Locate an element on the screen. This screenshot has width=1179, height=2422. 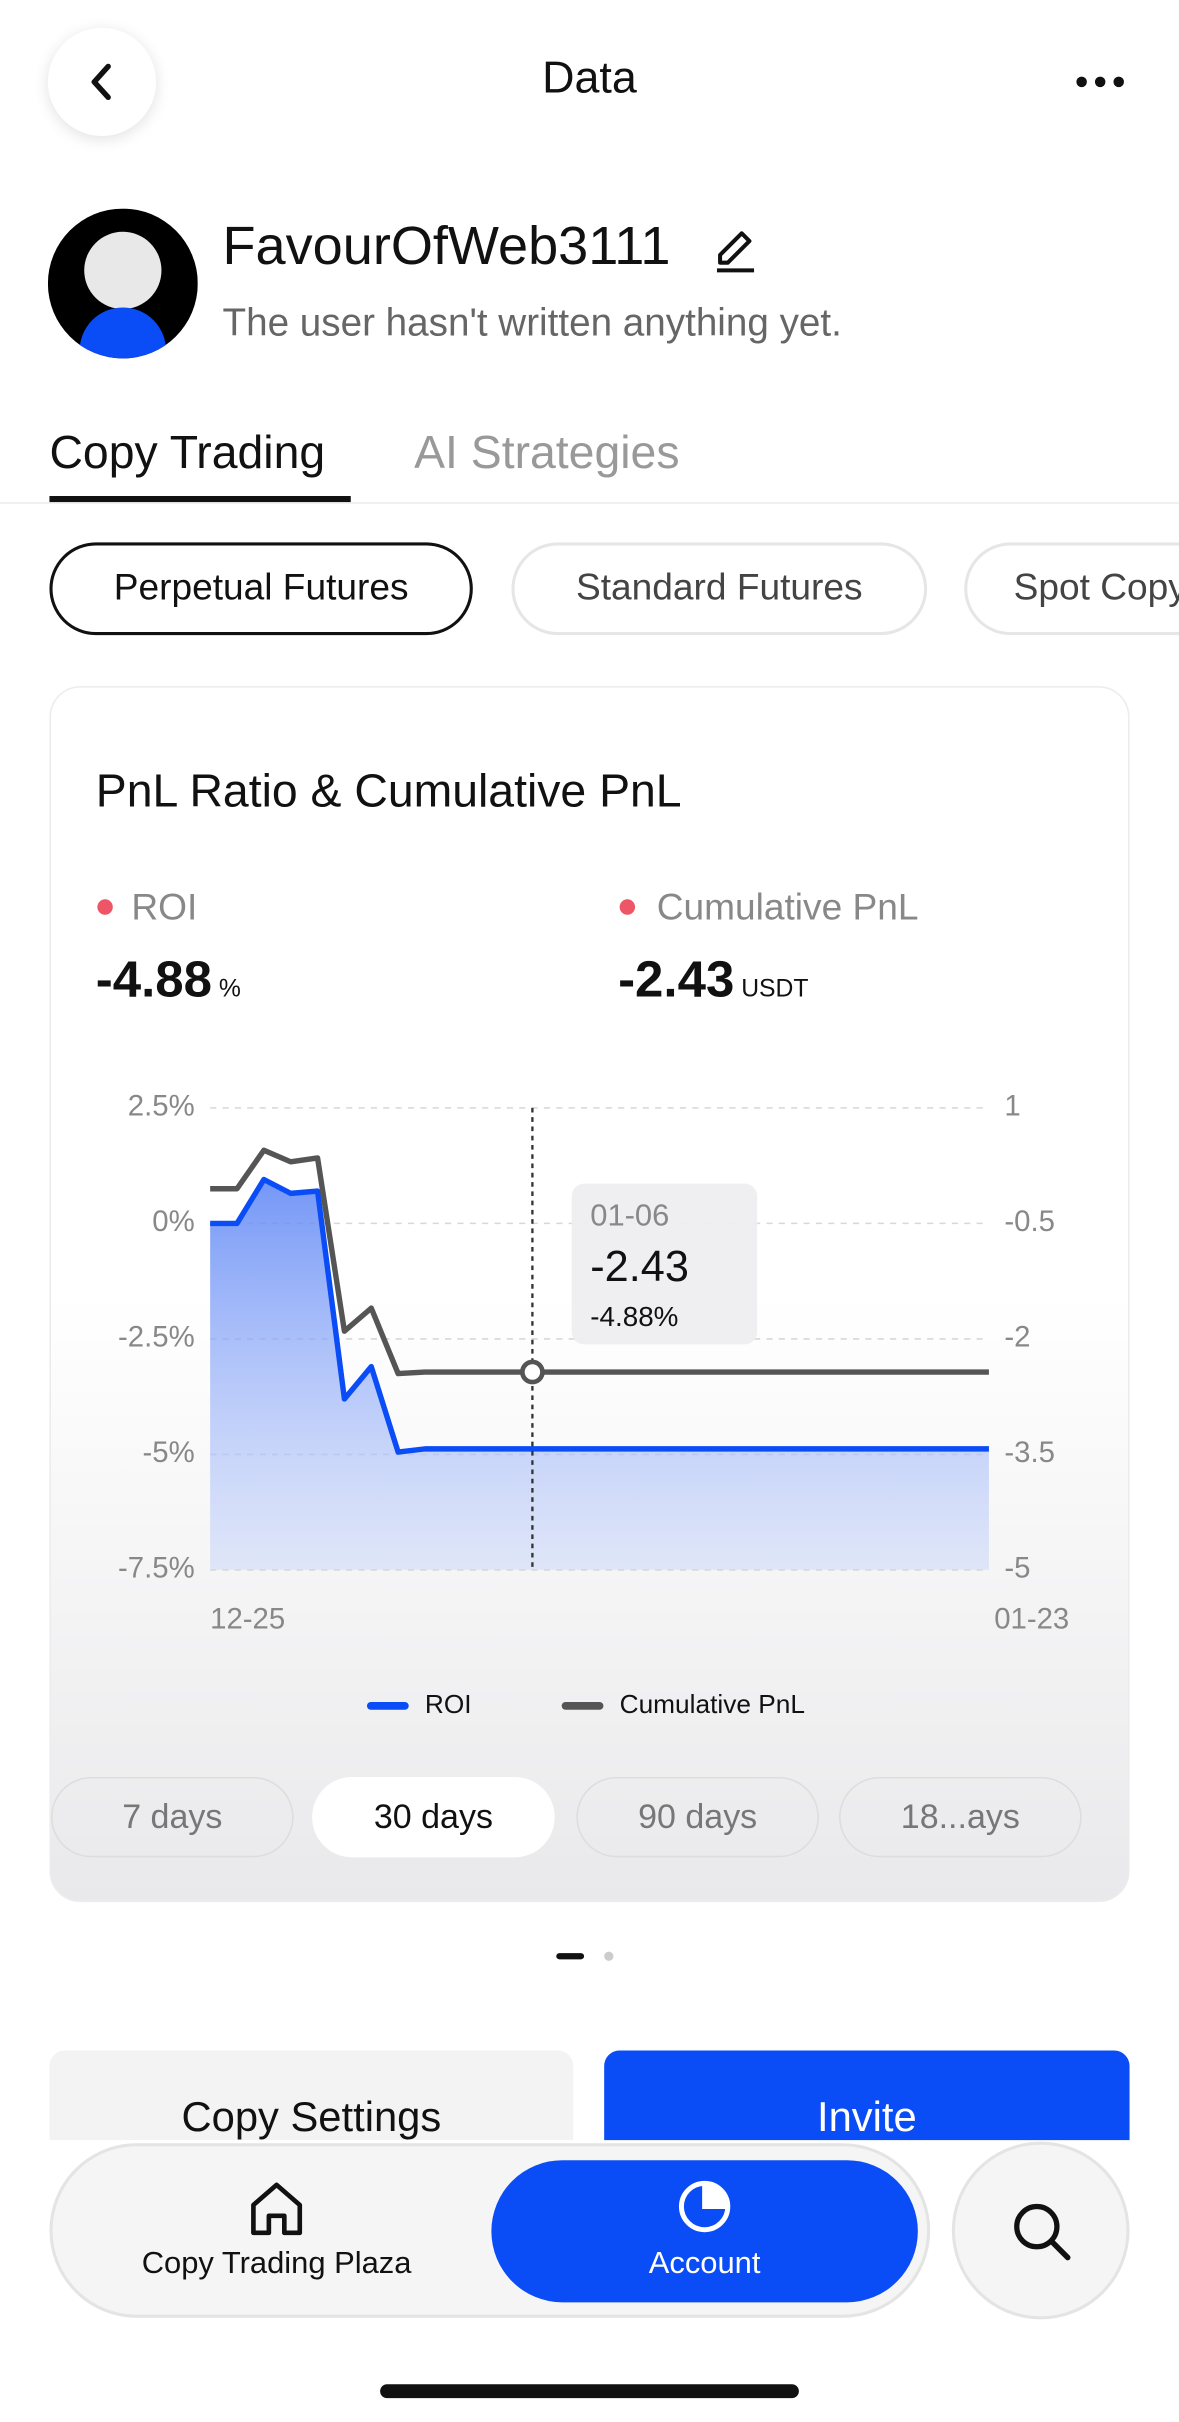
x-tick-label: 01-23 is located at coordinates (1031, 1619).